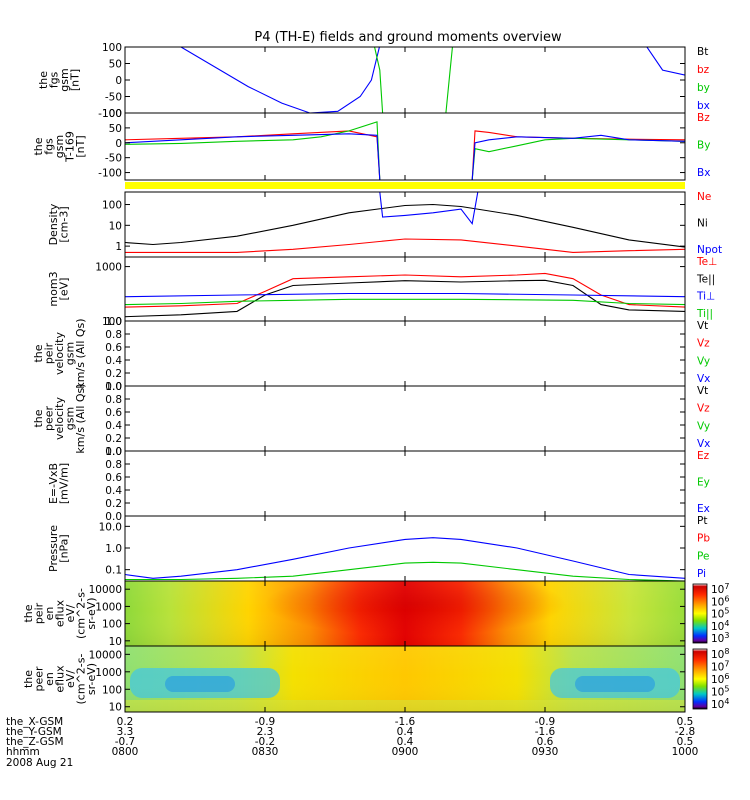 The height and width of the screenshot is (800, 750). I want to click on flag-bar, so click(405, 185).